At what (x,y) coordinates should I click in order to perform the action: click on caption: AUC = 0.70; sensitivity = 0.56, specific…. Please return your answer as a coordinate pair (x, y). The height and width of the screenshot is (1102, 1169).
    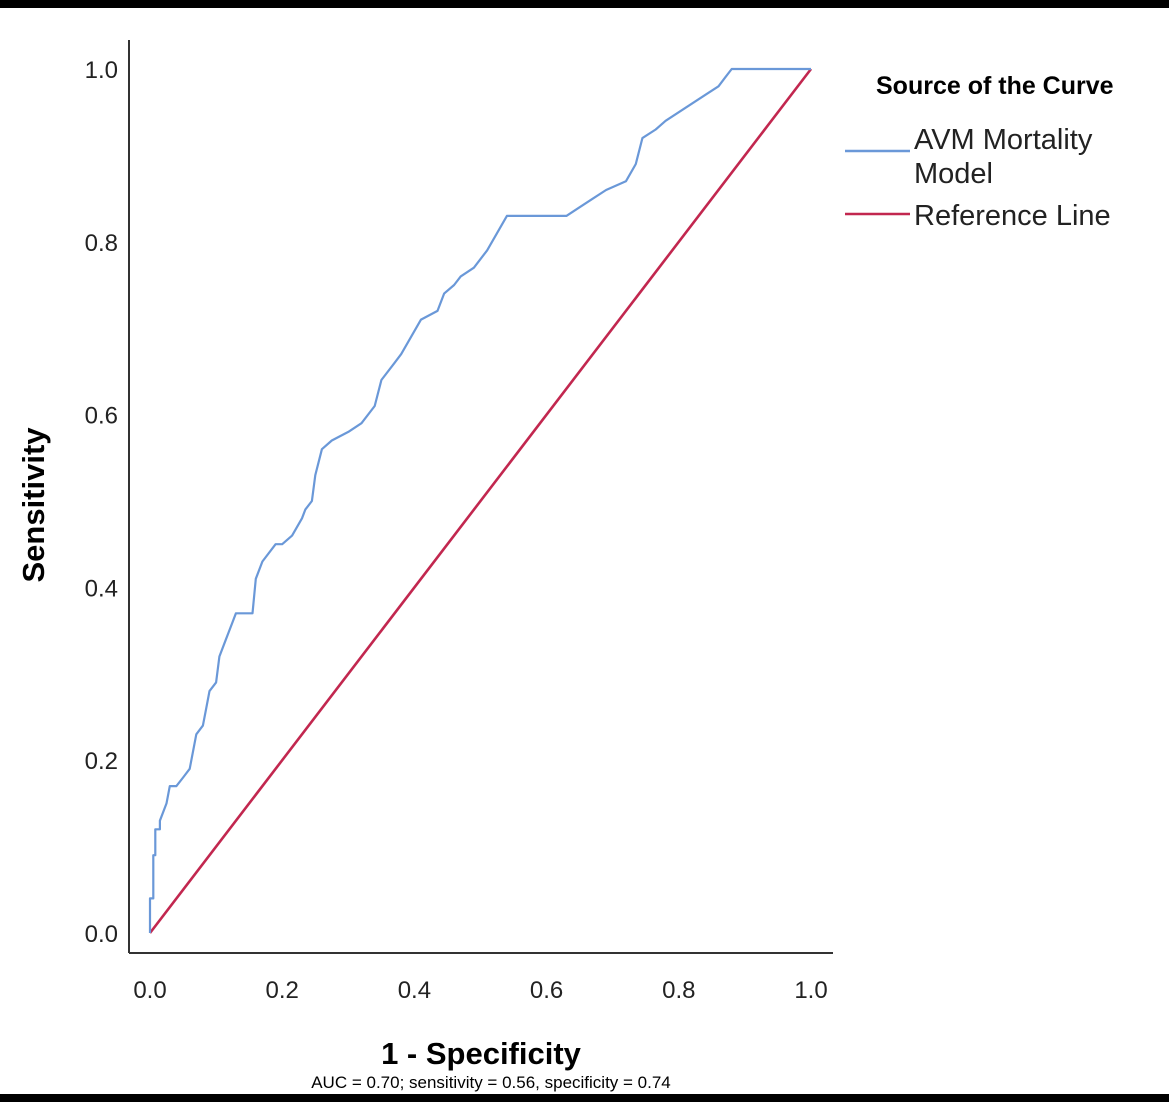
    Looking at the image, I should click on (491, 1082).